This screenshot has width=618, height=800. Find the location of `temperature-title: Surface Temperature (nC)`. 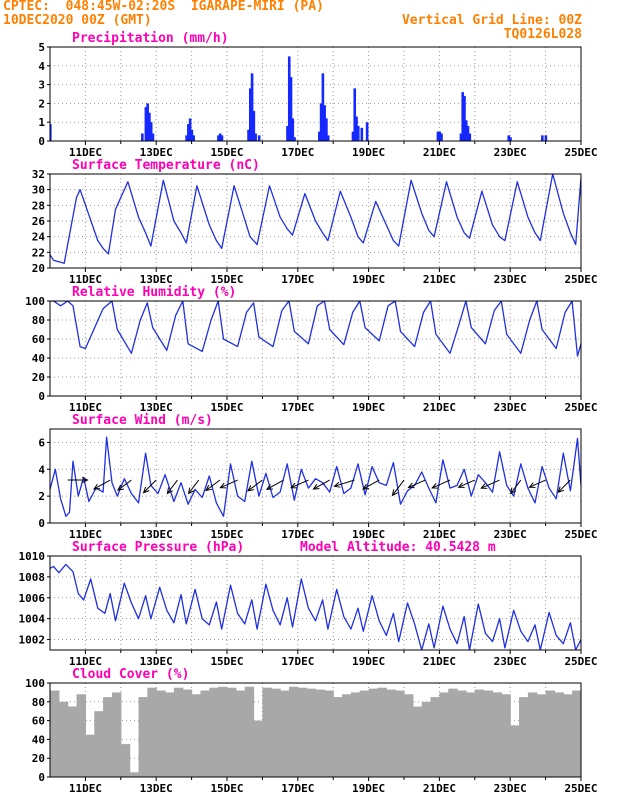

temperature-title: Surface Temperature (nC) is located at coordinates (166, 165).